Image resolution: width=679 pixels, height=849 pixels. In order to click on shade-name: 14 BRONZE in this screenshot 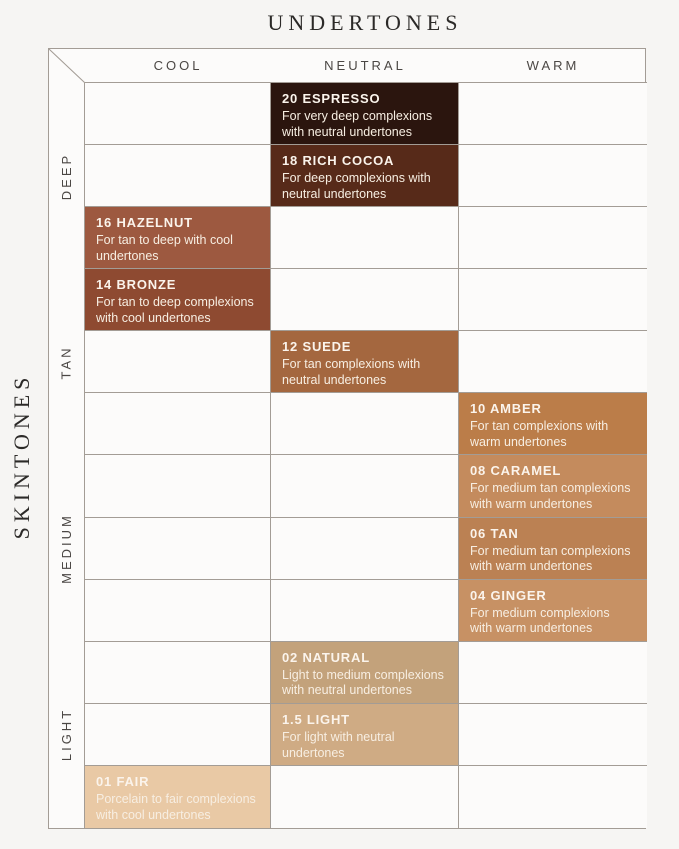, I will do `click(136, 285)`.